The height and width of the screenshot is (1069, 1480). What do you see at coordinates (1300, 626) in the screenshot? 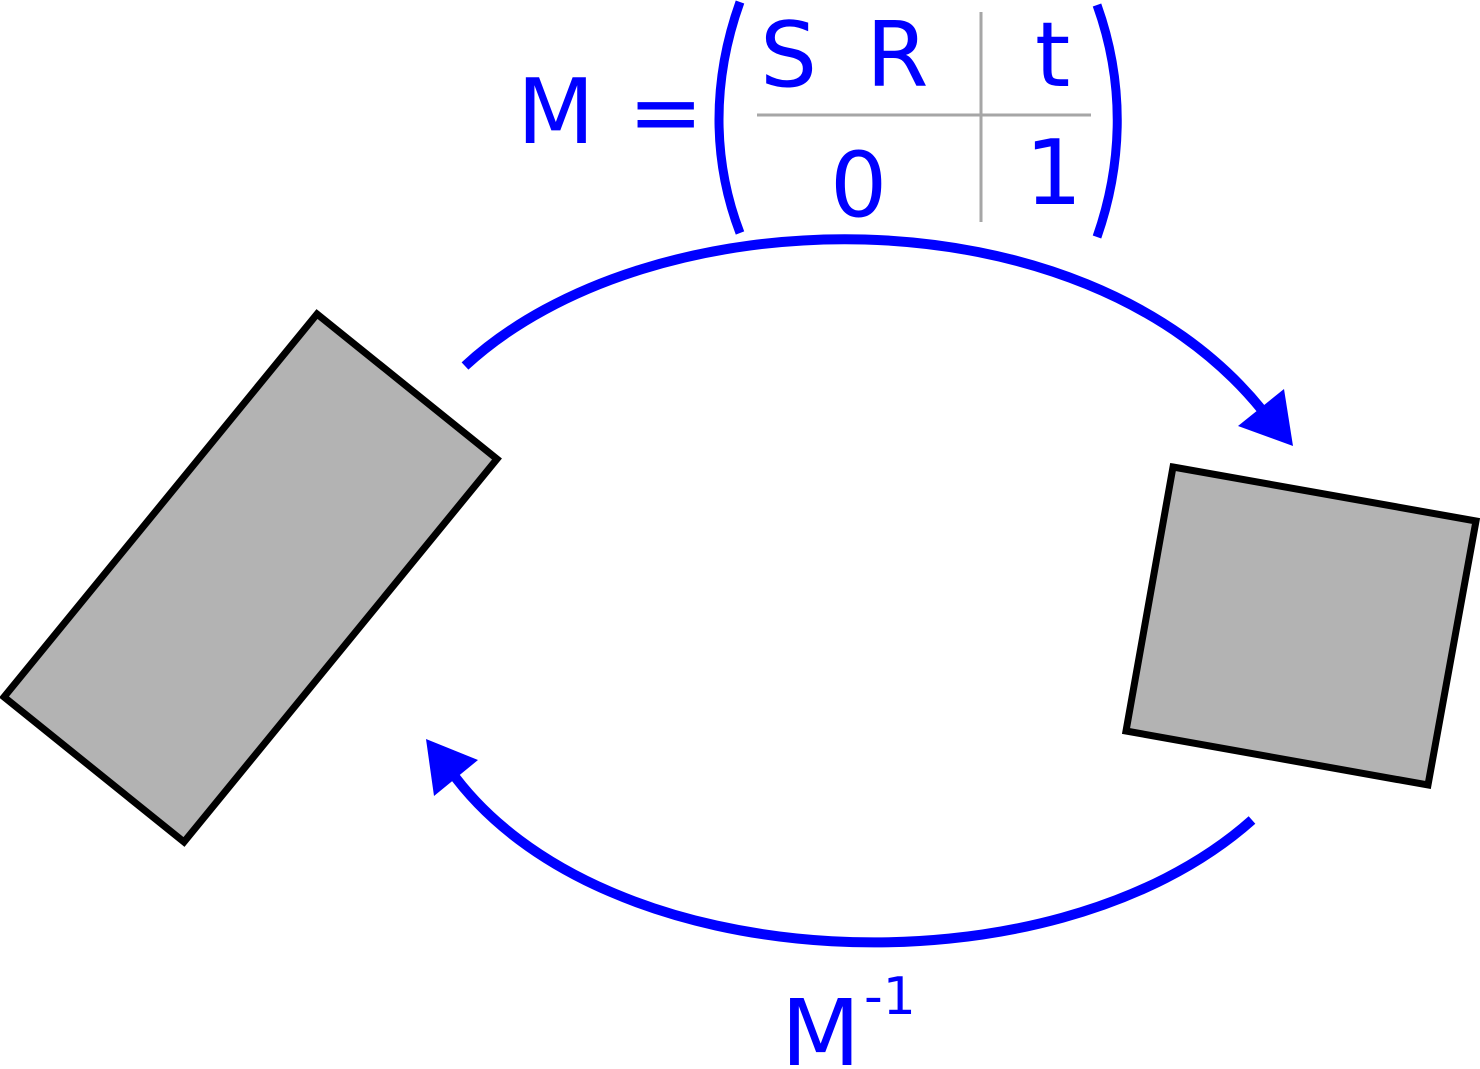
I see `right-square-shape` at bounding box center [1300, 626].